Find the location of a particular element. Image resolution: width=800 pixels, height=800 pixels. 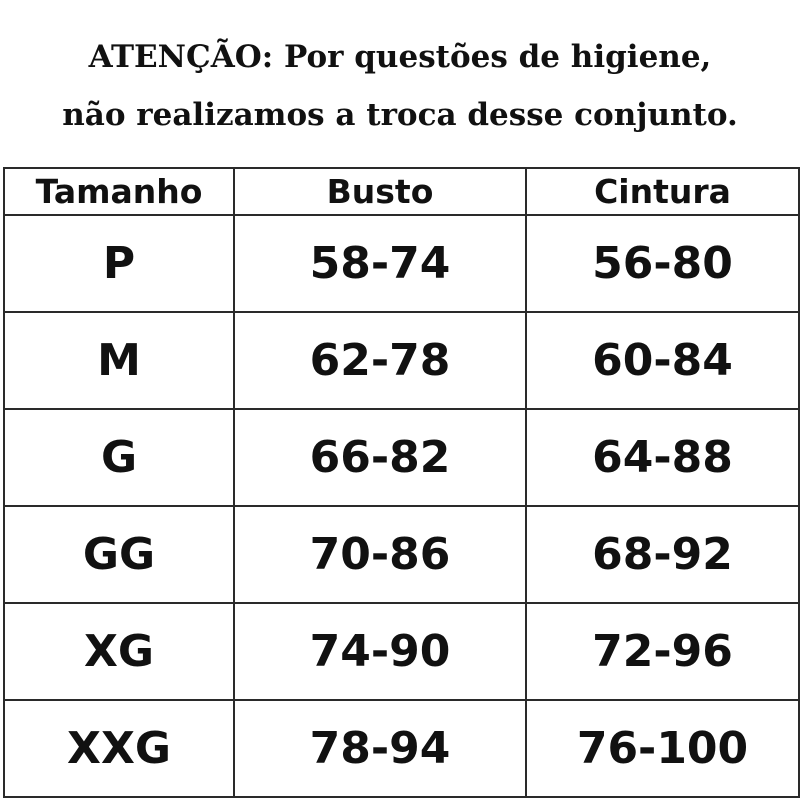

header-bust: Busto is located at coordinates (380, 191).